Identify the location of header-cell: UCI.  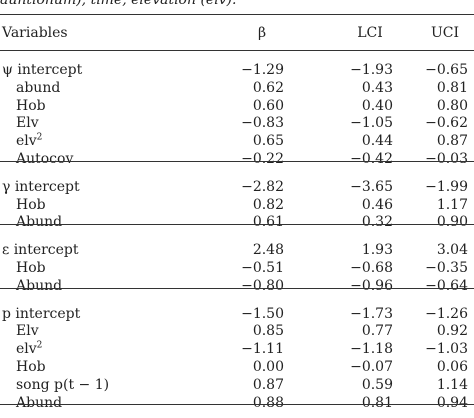
(445, 33).